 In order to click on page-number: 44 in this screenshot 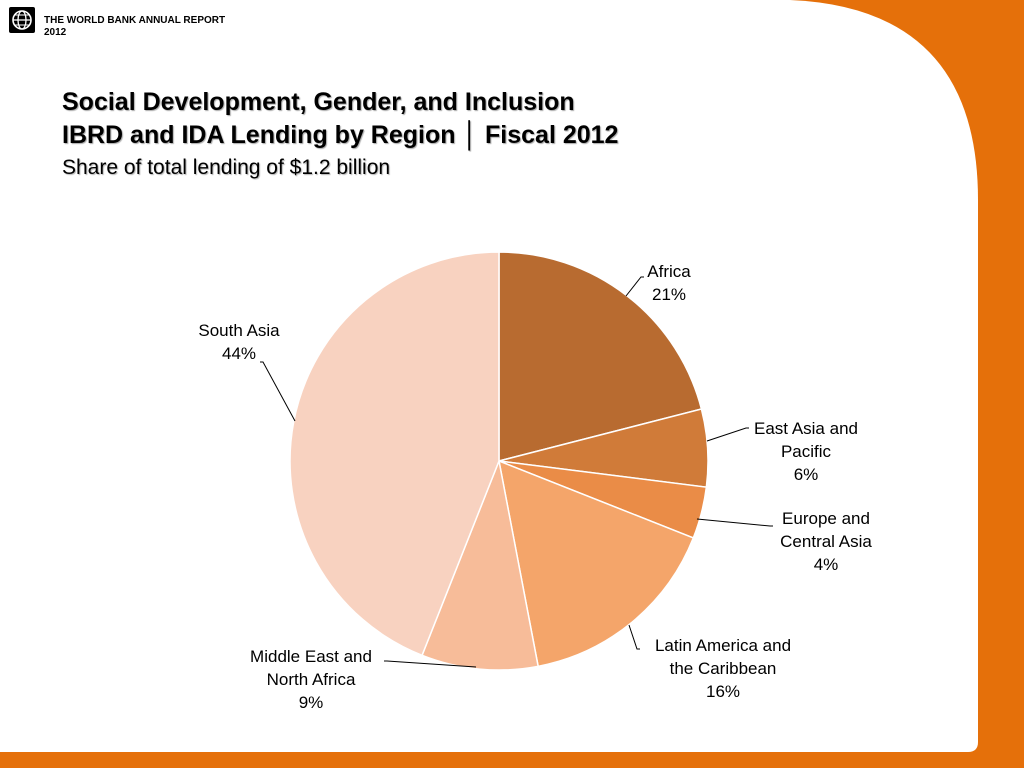, I will do `click(951, 734)`.